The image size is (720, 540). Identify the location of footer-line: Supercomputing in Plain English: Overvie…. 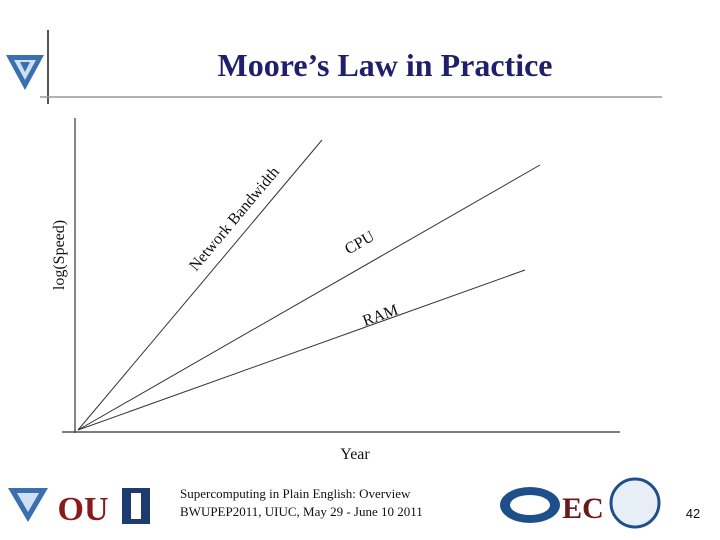
(295, 493).